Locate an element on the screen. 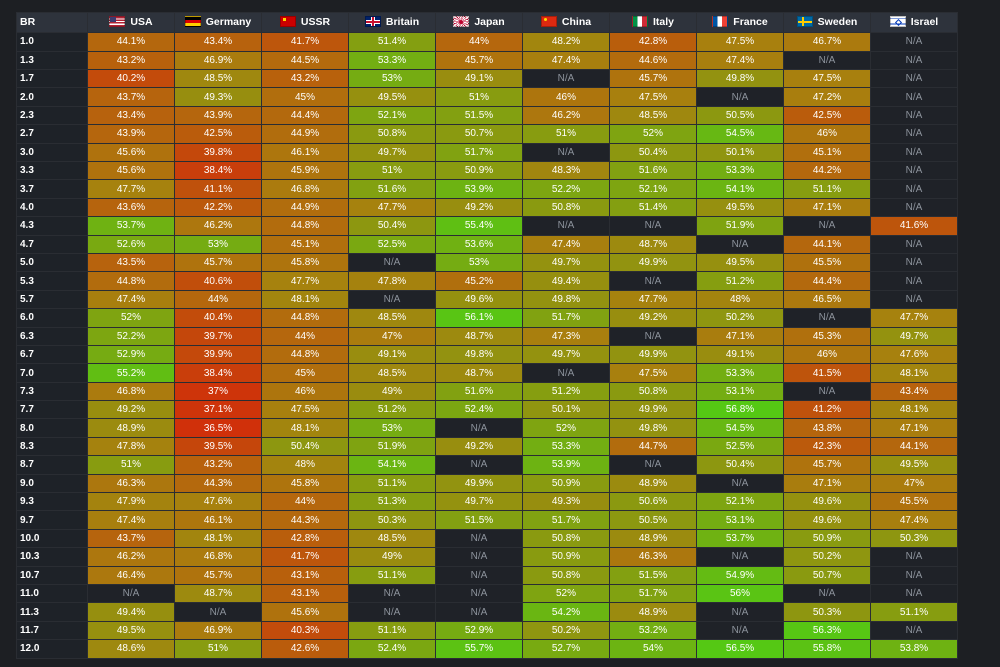 The height and width of the screenshot is (667, 1000). country-header-sweden: Sweden is located at coordinates (827, 23).